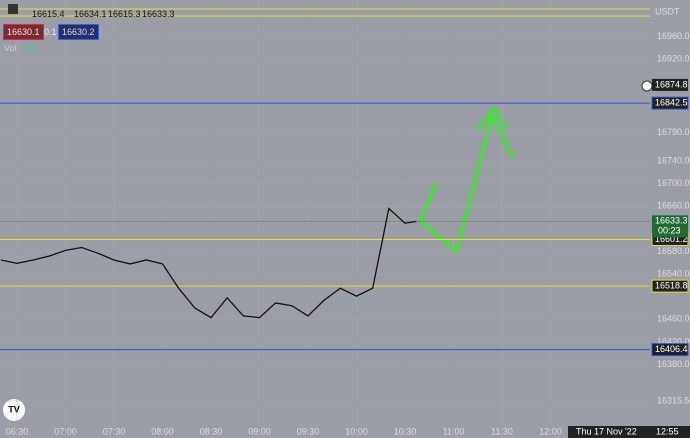 Image resolution: width=690 pixels, height=438 pixels. Describe the element at coordinates (466, 180) in the screenshot. I see `drawn-arrow` at that location.